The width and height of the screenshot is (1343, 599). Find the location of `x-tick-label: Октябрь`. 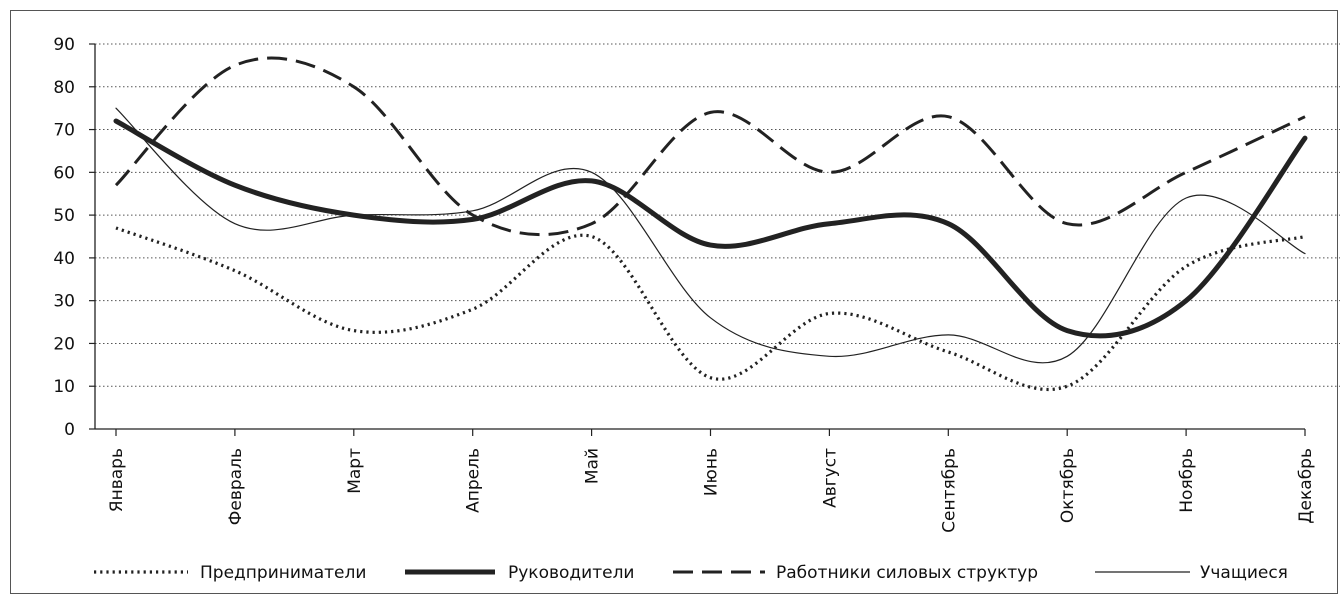

x-tick-label: Октябрь is located at coordinates (1068, 485).